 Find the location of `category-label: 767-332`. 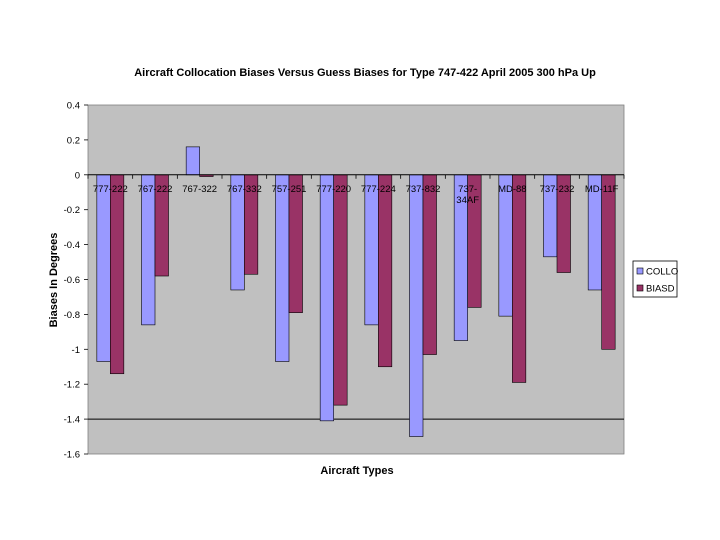

category-label: 767-332 is located at coordinates (244, 189).